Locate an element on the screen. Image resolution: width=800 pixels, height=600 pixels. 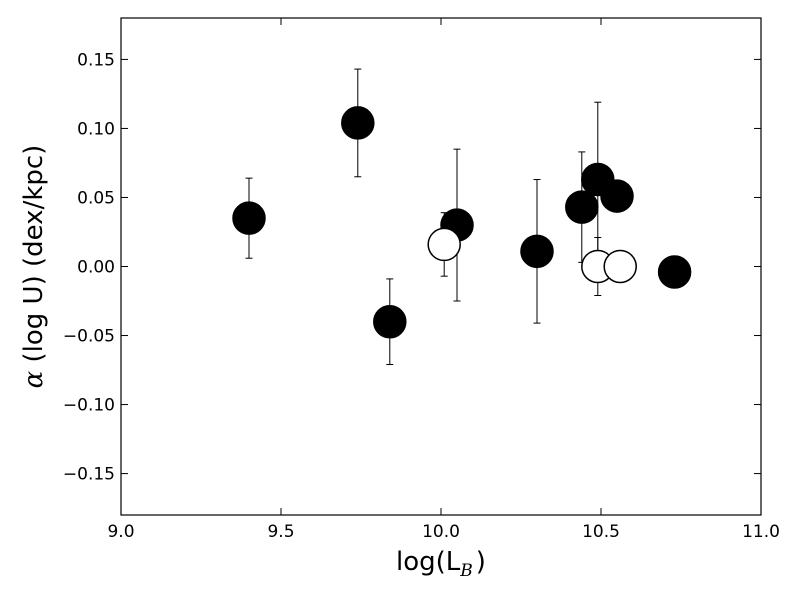
y-tick-label: 0.15 is located at coordinates (96, 60).